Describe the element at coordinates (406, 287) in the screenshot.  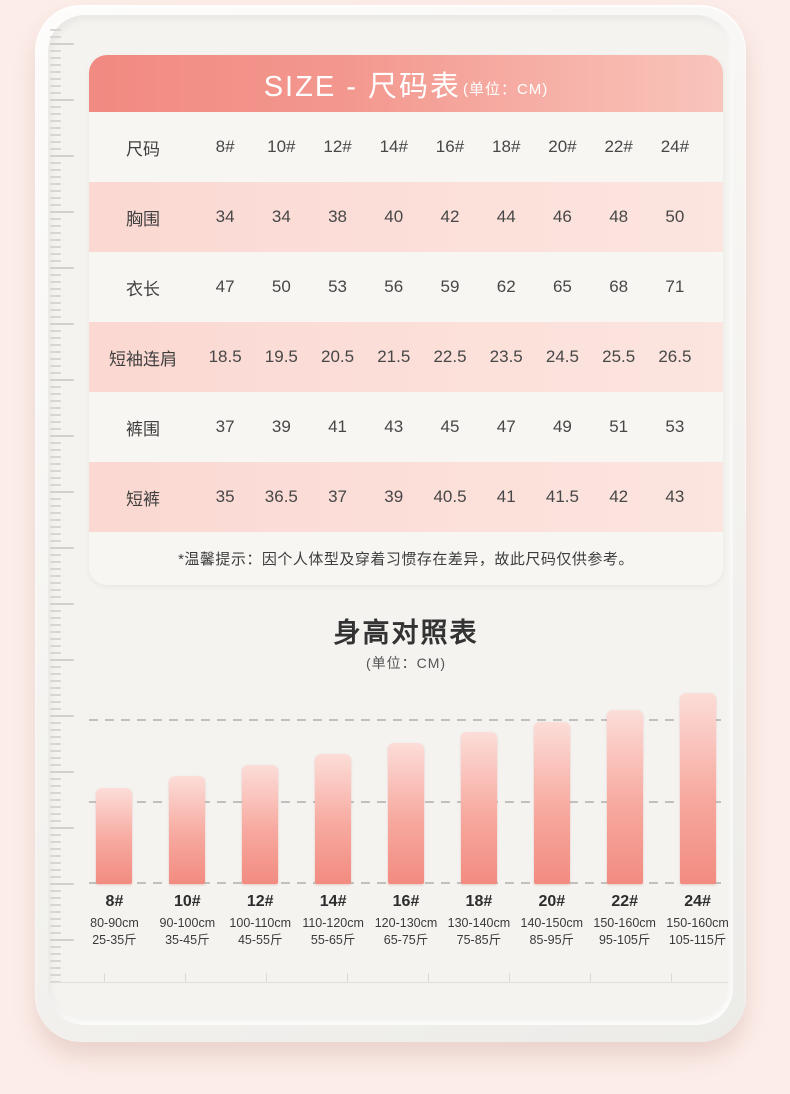
I see `size-table-row: 衣长 47 50 53 56 59 62 65 68 71` at that location.